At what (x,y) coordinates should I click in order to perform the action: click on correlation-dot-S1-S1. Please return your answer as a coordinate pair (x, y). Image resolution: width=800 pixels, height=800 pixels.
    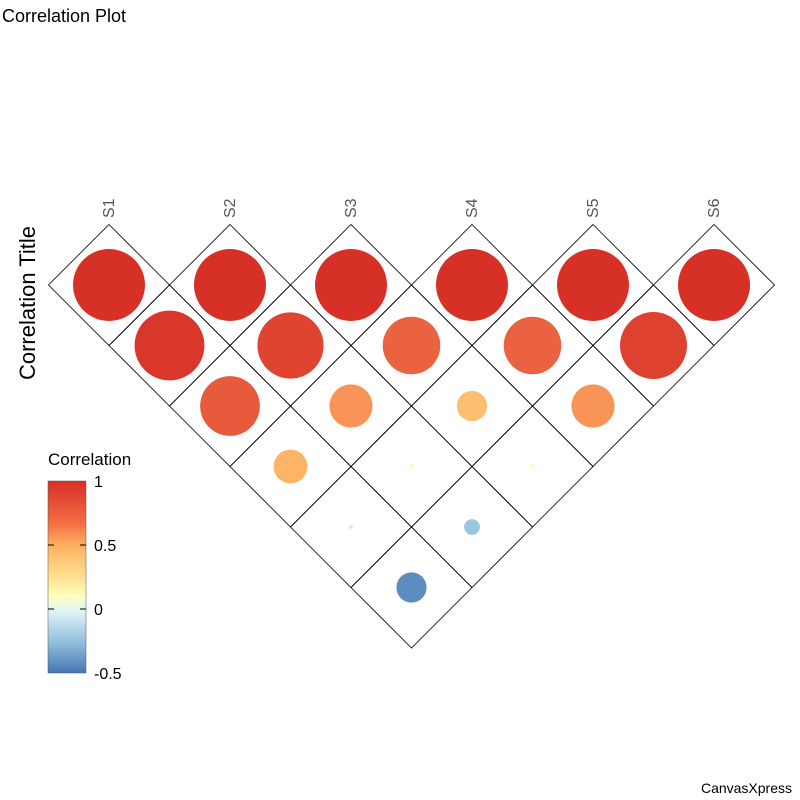
    Looking at the image, I should click on (109, 285).